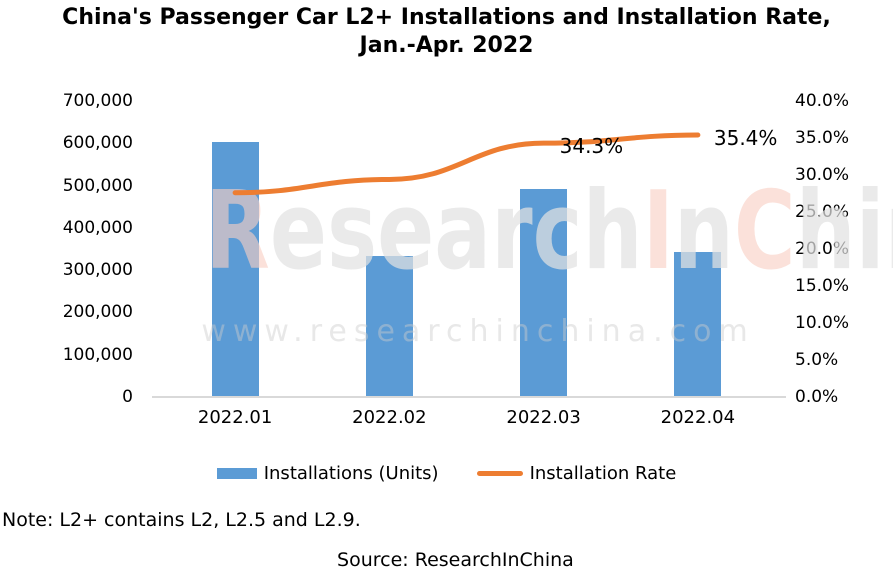 The height and width of the screenshot is (579, 893). Describe the element at coordinates (235, 417) in the screenshot. I see `x-axis-label: 2022.01` at that location.